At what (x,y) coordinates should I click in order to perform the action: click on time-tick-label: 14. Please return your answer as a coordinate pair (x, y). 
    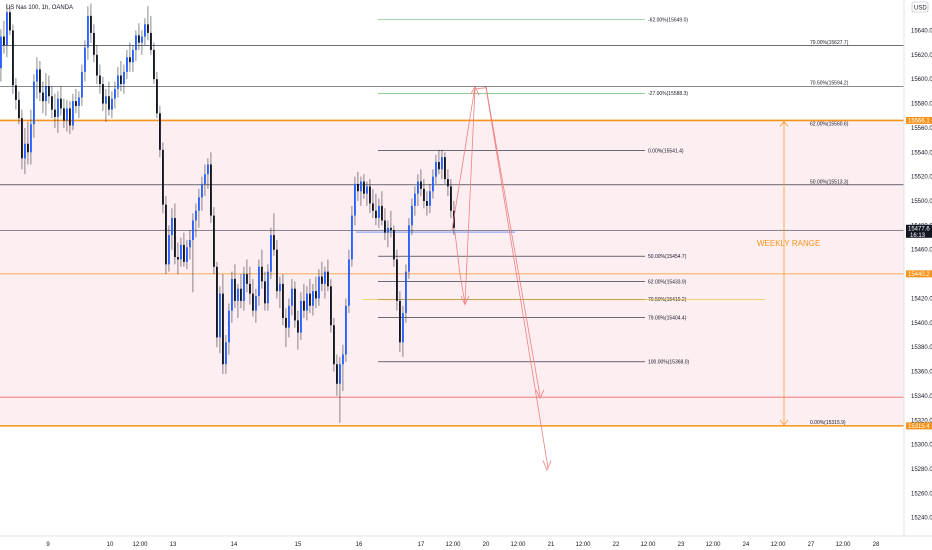
    Looking at the image, I should click on (234, 545).